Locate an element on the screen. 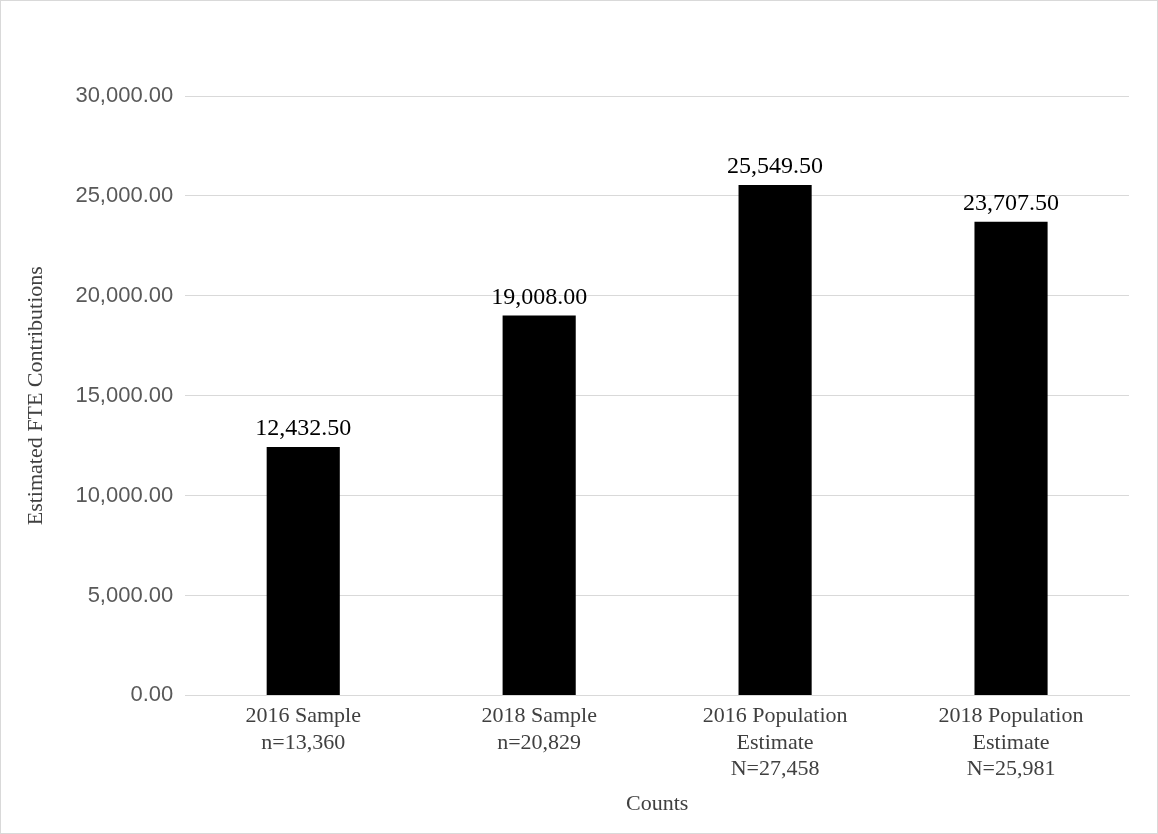  x-tick-label: 2018 Sample n=20,829 is located at coordinates (539, 728).